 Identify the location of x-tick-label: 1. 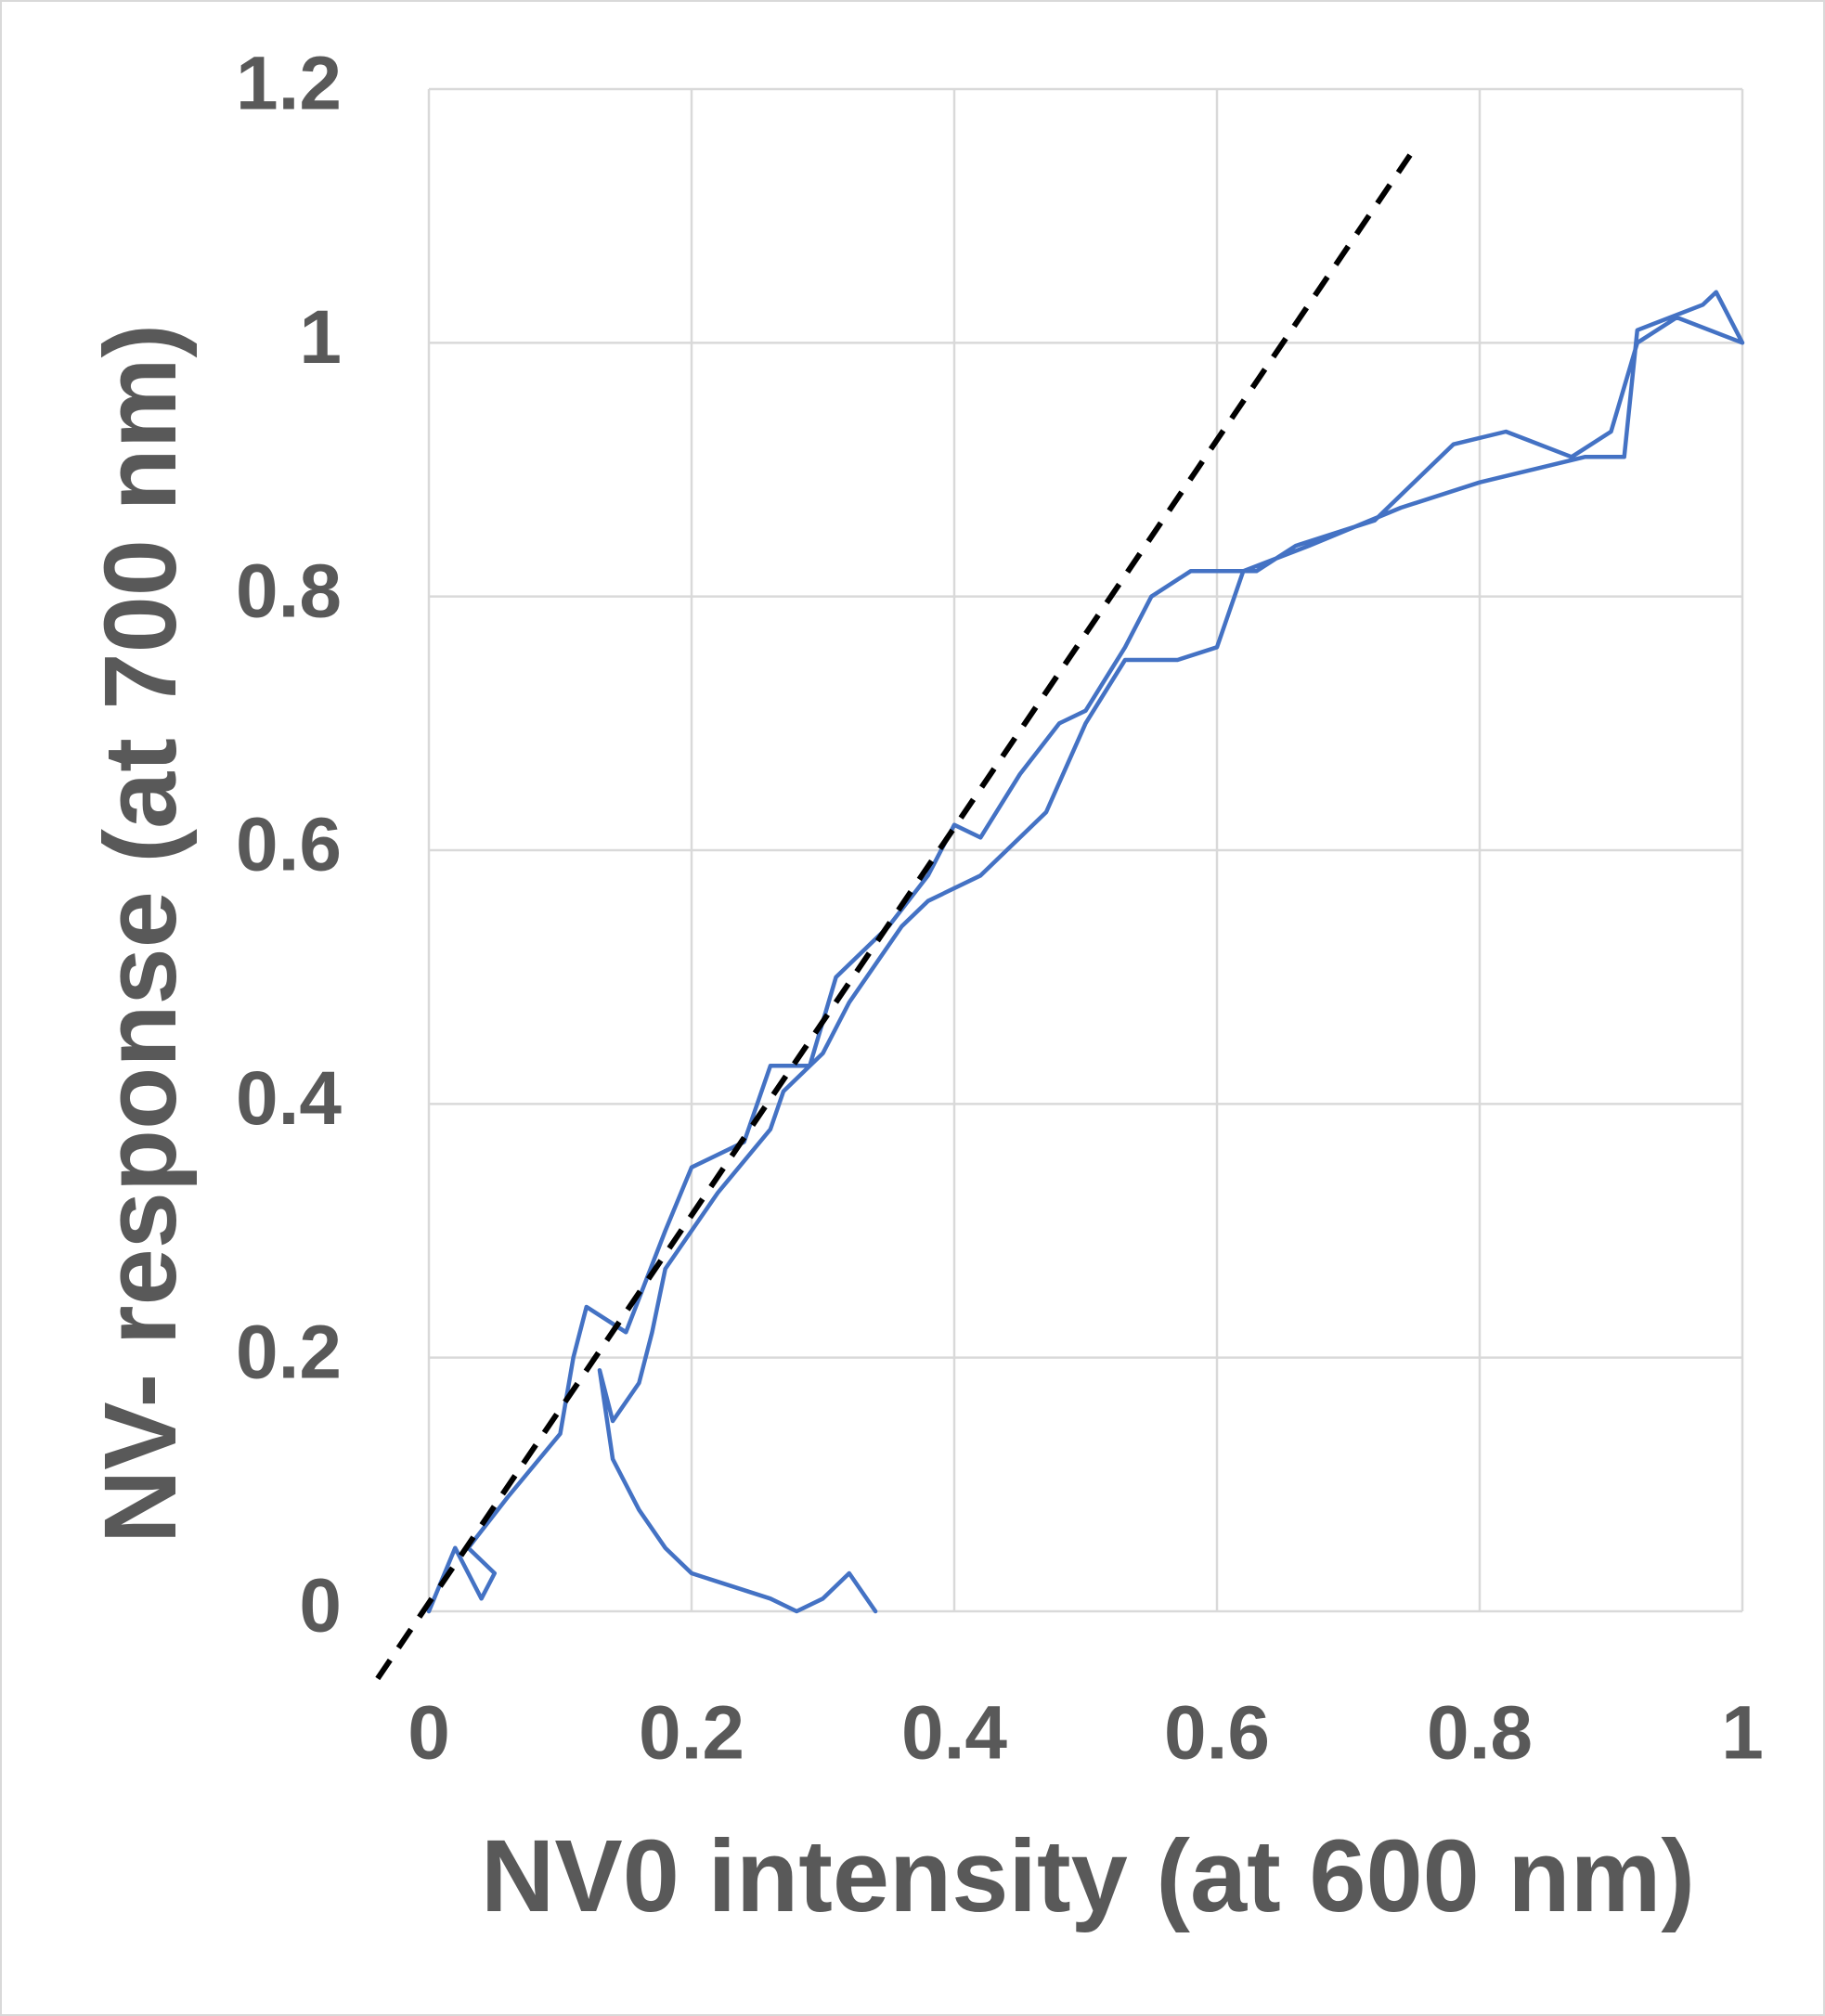
(1742, 1733).